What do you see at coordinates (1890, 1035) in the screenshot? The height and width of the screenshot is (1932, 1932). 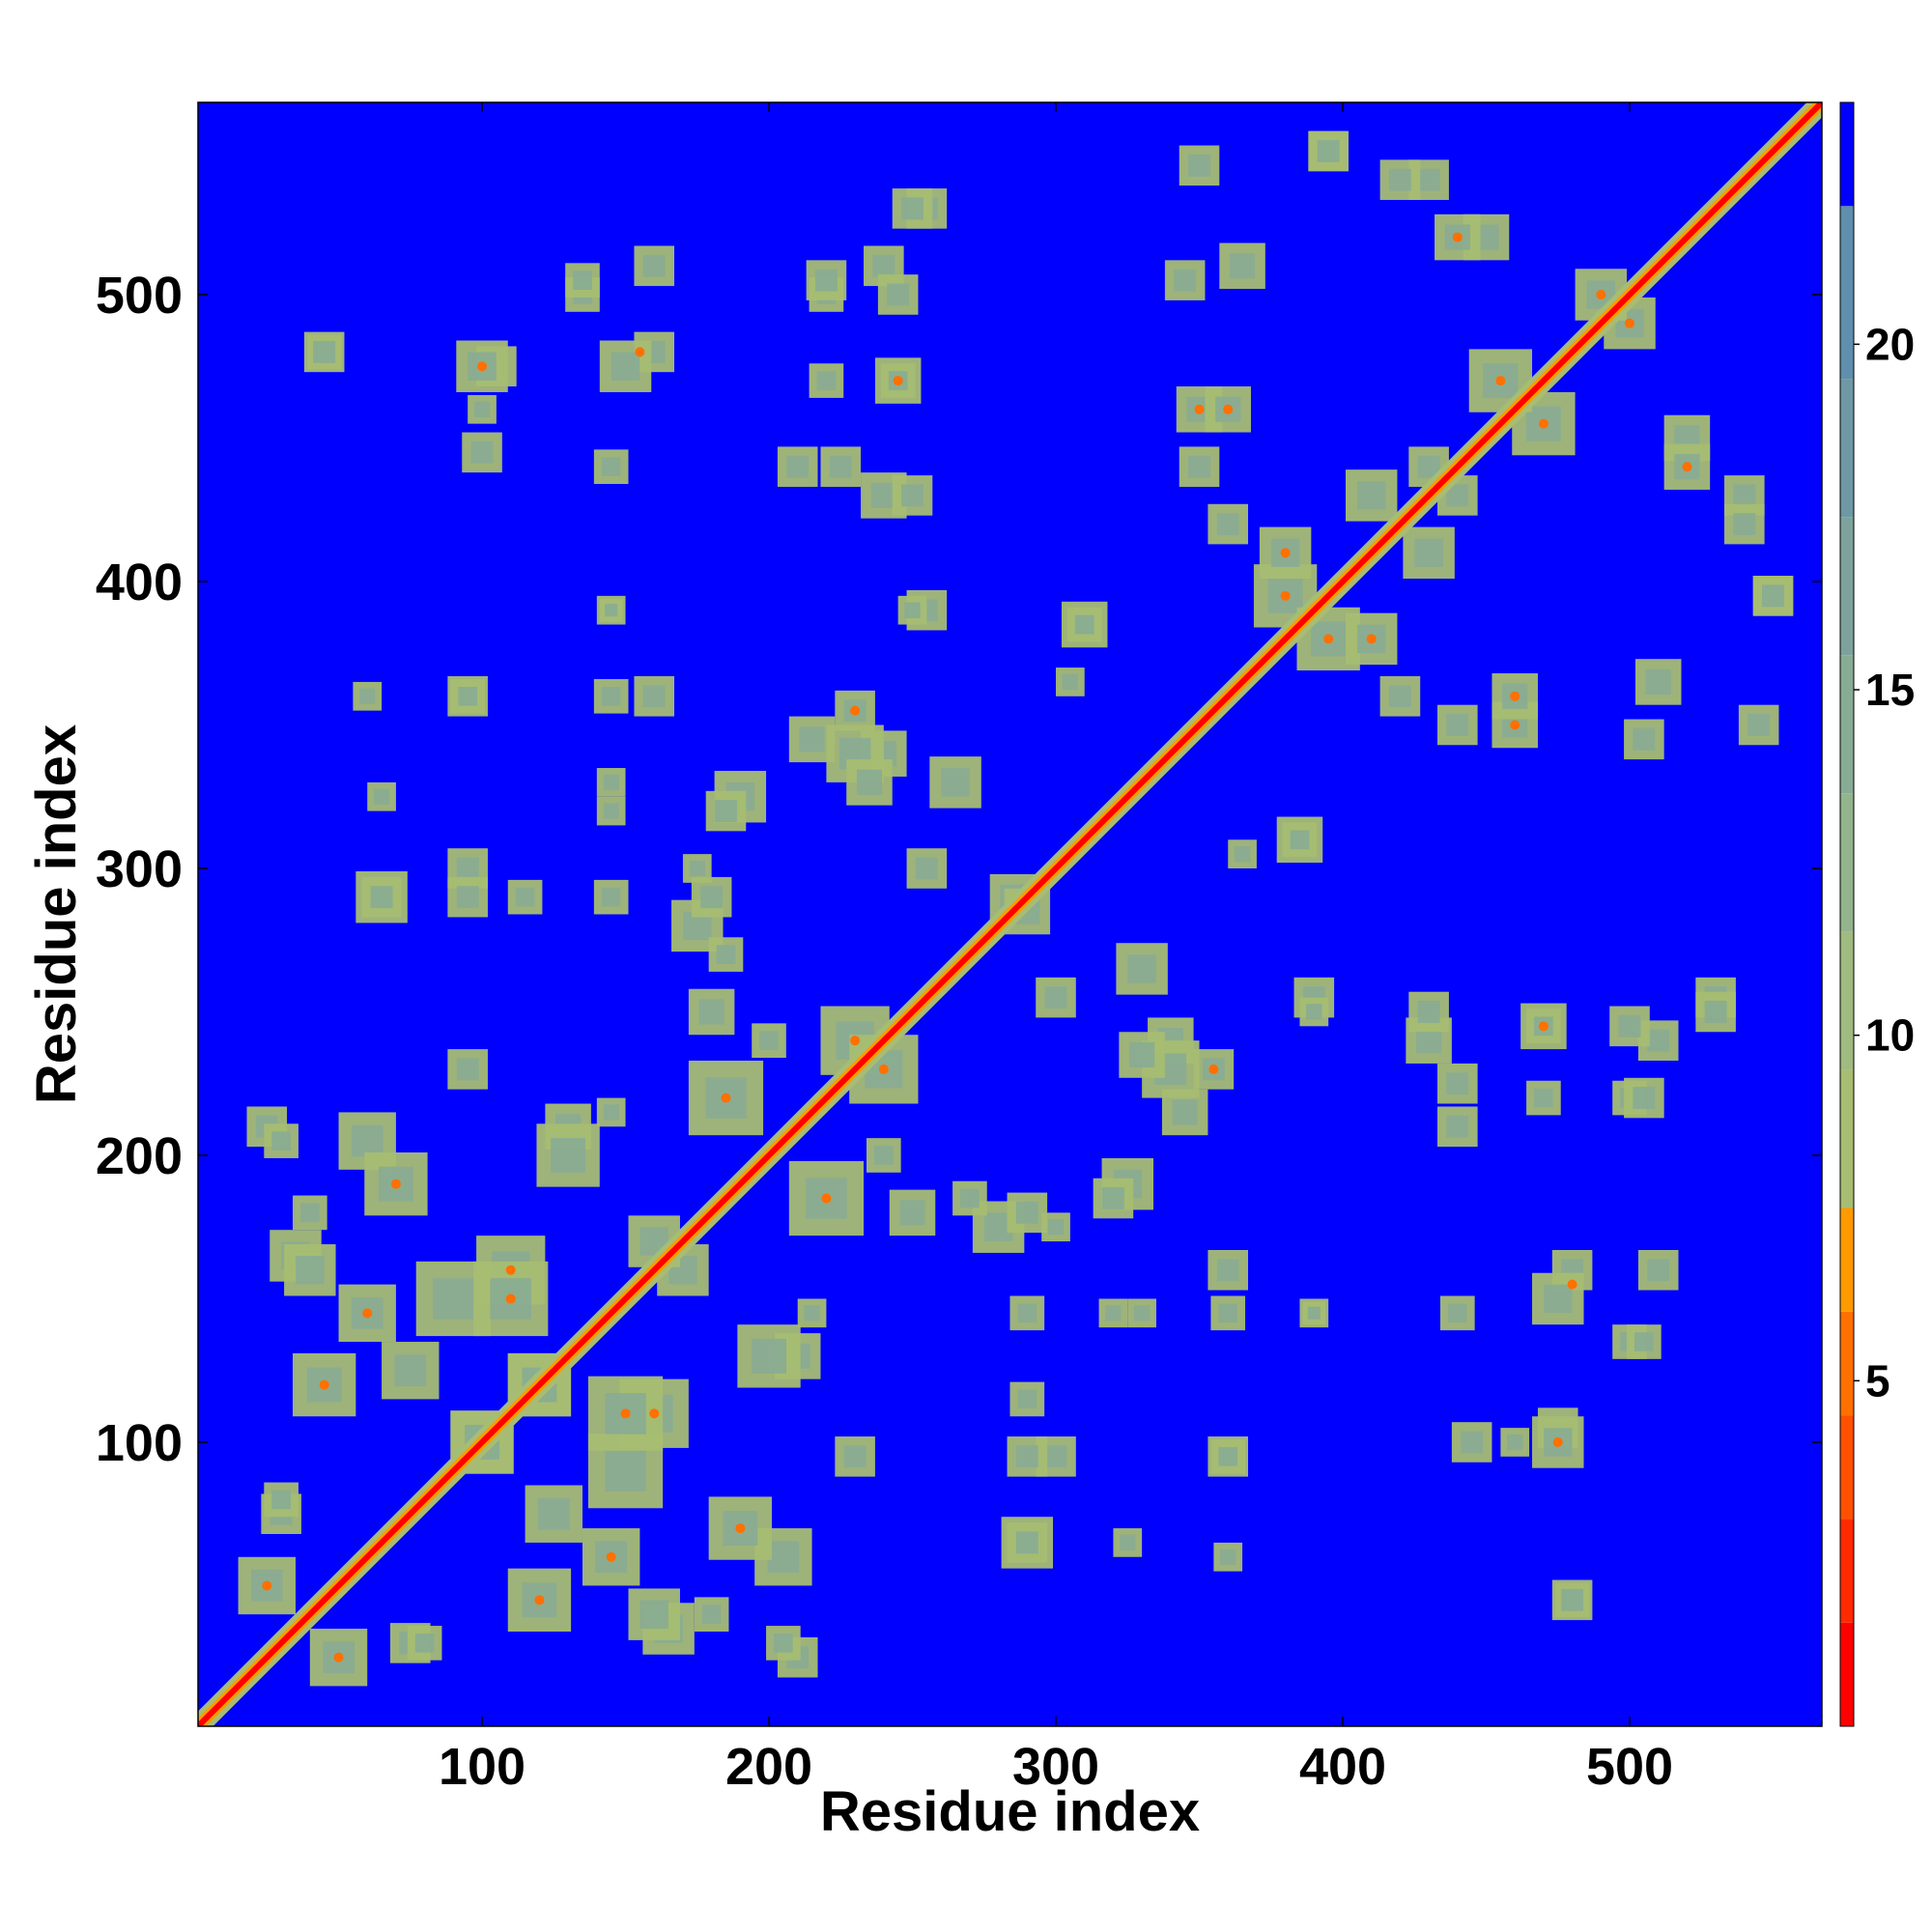 I see `colorbar-tick-label: 10` at bounding box center [1890, 1035].